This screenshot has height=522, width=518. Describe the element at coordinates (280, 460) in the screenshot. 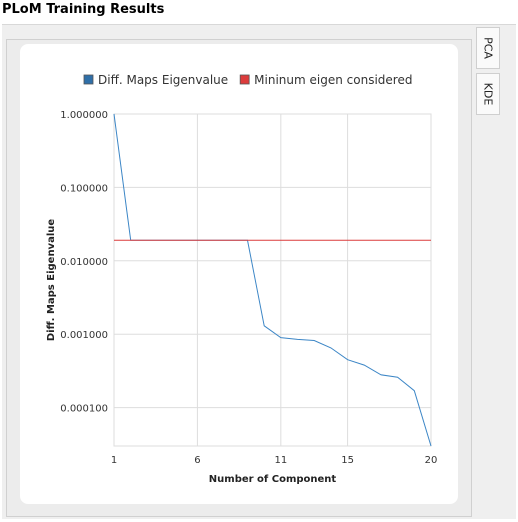

I see `x-tick-label: 11` at that location.